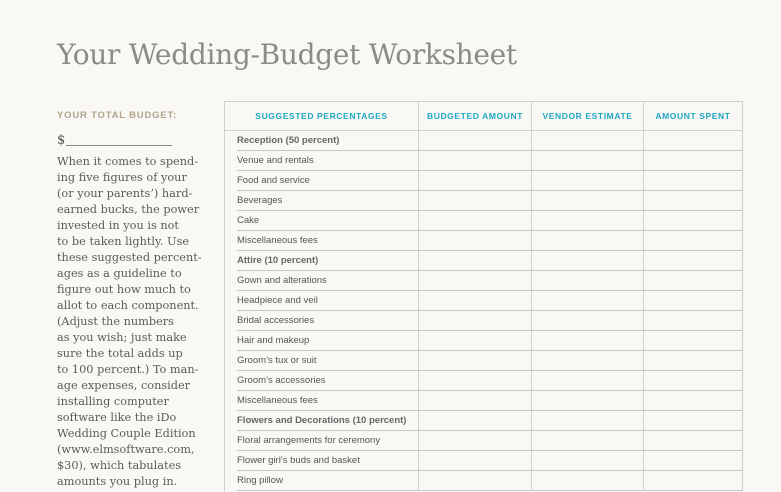  What do you see at coordinates (321, 360) in the screenshot?
I see `row-label: Groom’s tux or suit` at bounding box center [321, 360].